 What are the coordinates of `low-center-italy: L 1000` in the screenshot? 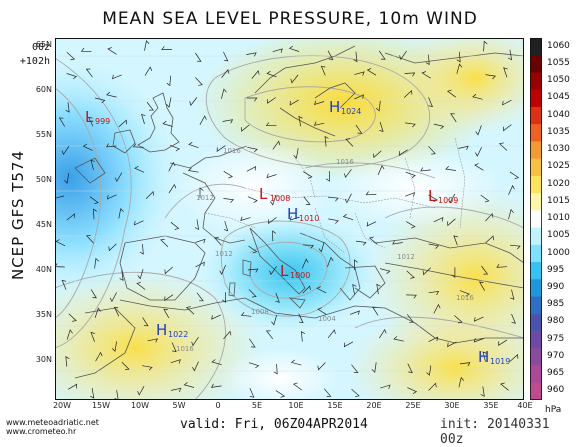 It's located at (295, 271).